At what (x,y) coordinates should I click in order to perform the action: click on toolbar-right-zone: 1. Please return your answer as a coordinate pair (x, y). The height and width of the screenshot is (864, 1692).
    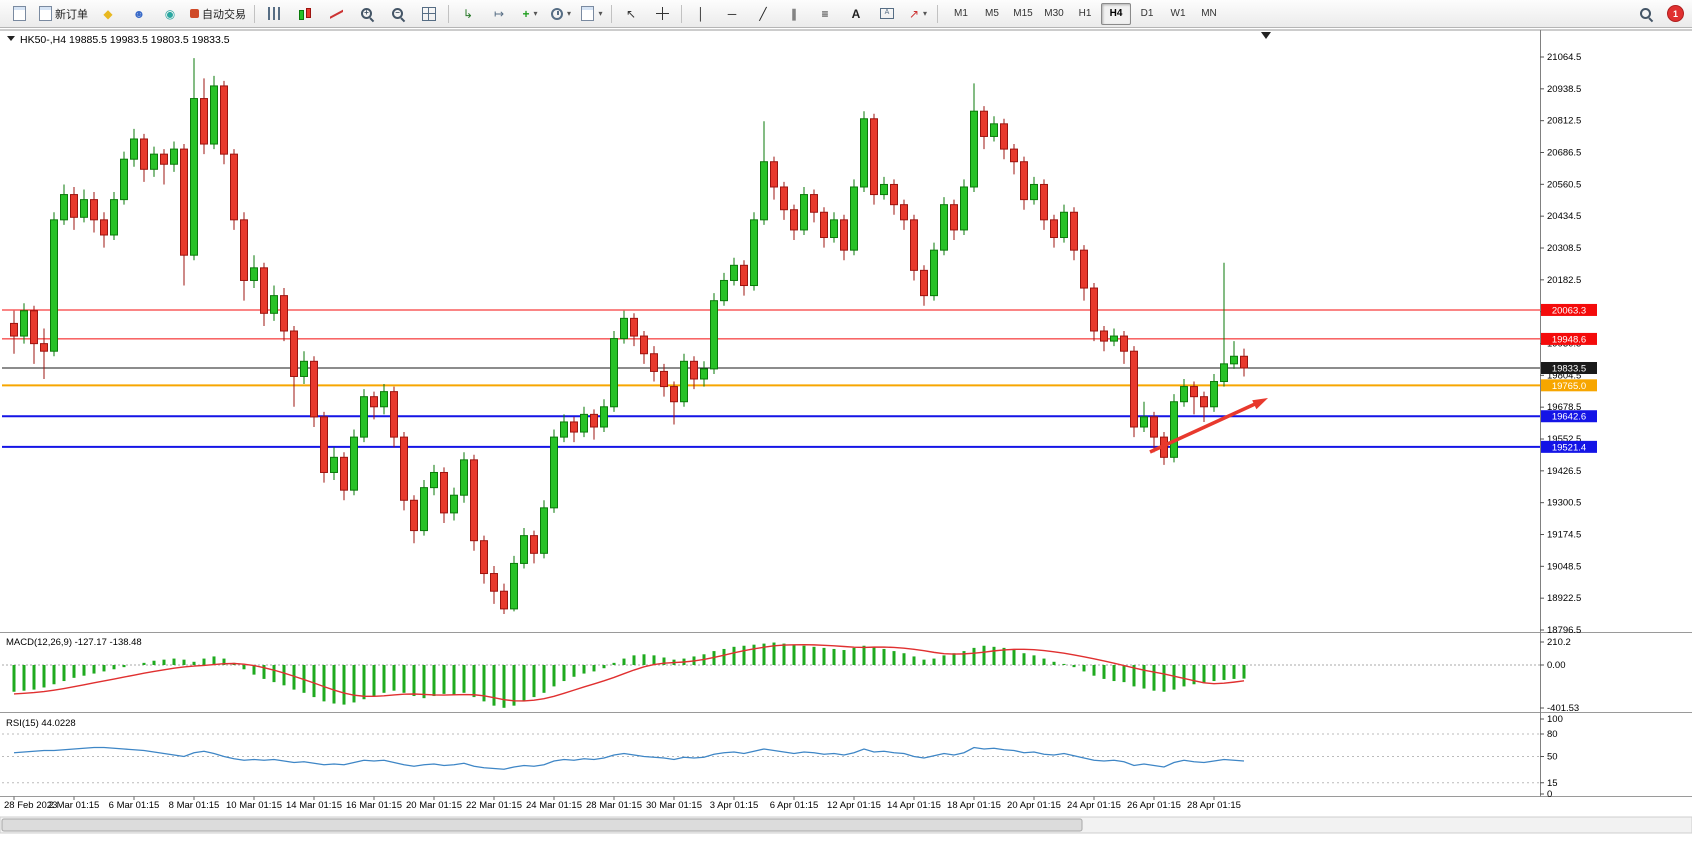
    Looking at the image, I should click on (1659, 14).